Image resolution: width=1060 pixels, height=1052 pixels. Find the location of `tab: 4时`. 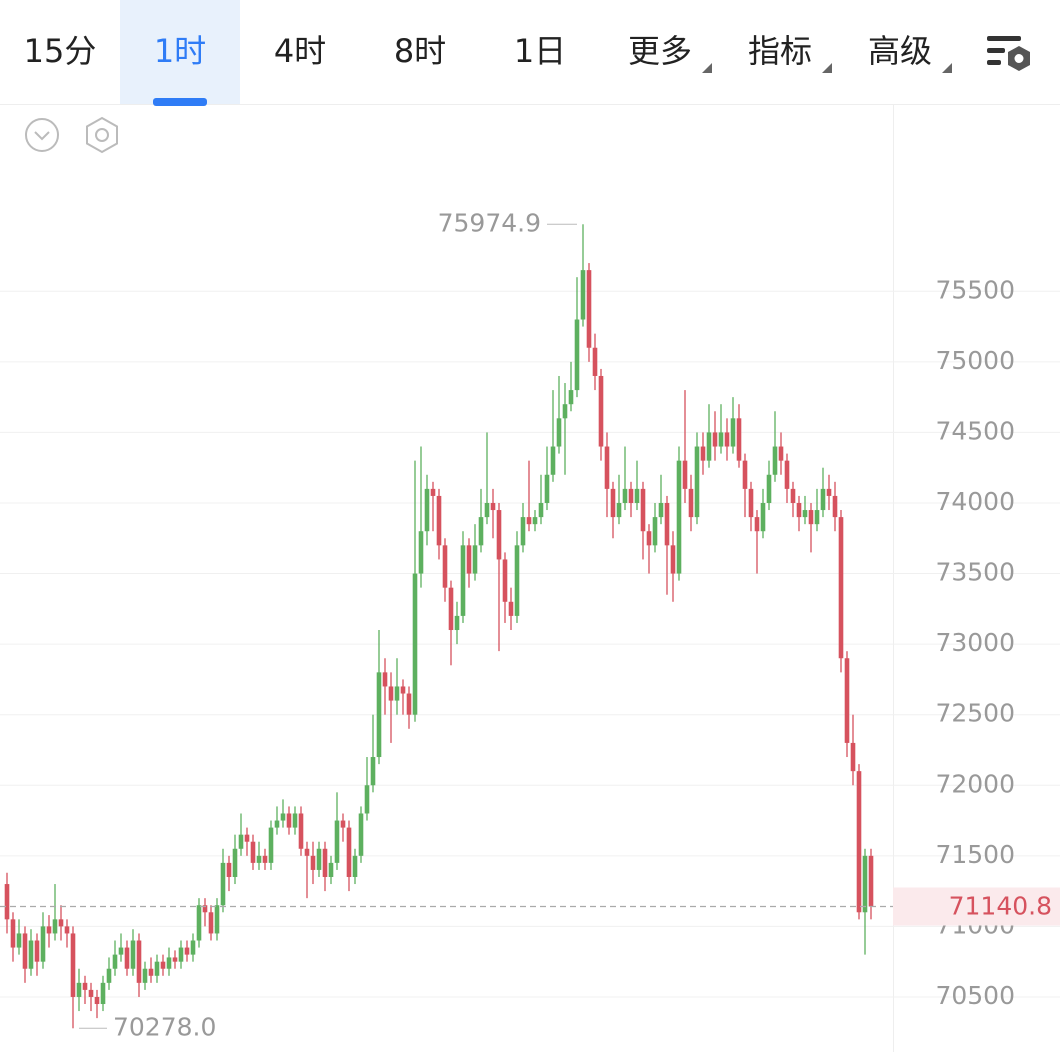

tab: 4时 is located at coordinates (300, 51).